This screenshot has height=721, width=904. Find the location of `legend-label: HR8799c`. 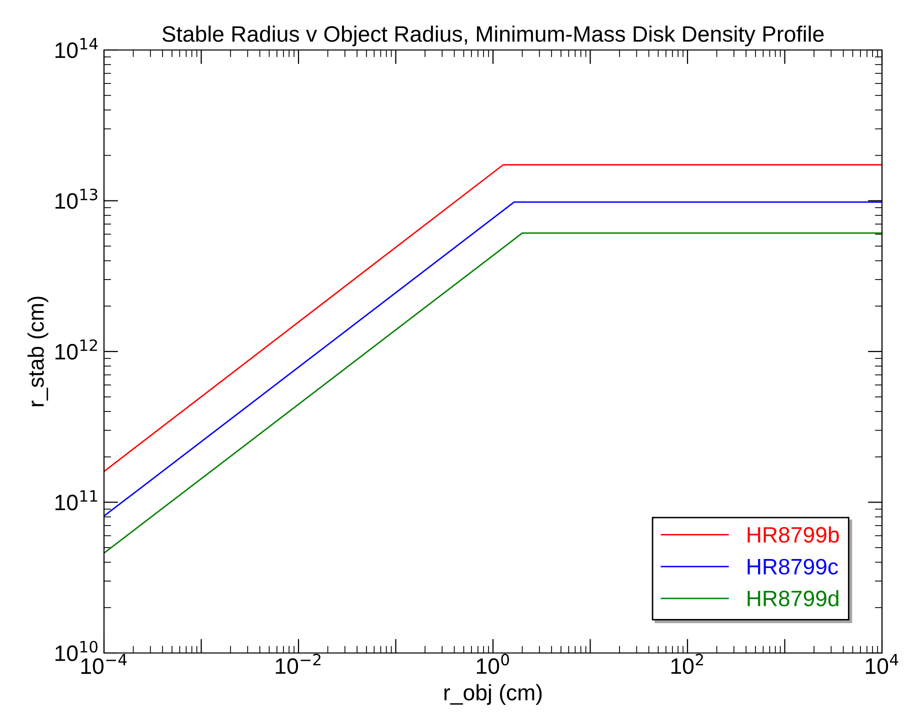

legend-label: HR8799c is located at coordinates (793, 566).